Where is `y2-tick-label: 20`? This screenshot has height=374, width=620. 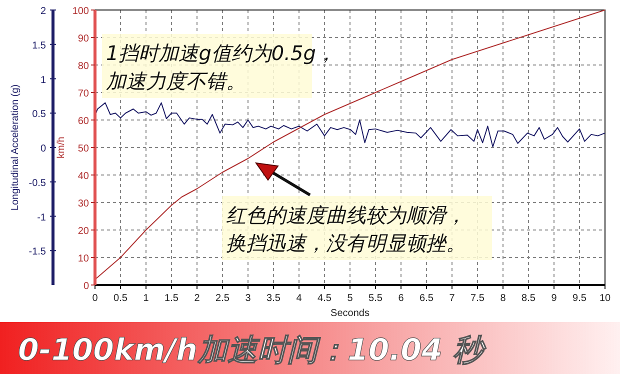 y2-tick-label: 20 is located at coordinates (84, 231).